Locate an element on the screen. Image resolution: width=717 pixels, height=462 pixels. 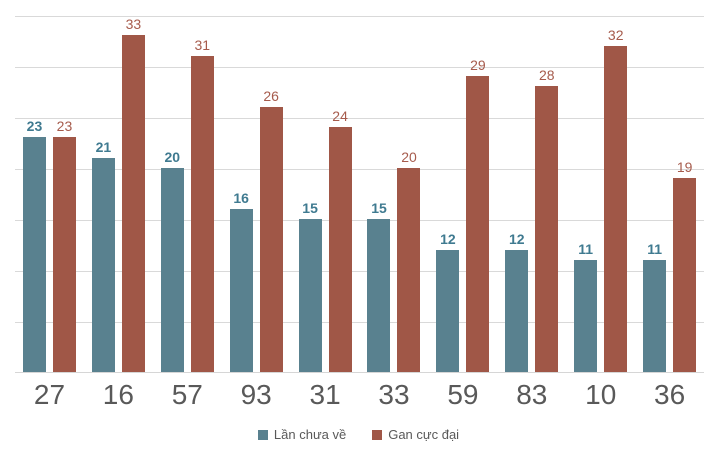
bar-group: 21 33 is located at coordinates (118, 194).